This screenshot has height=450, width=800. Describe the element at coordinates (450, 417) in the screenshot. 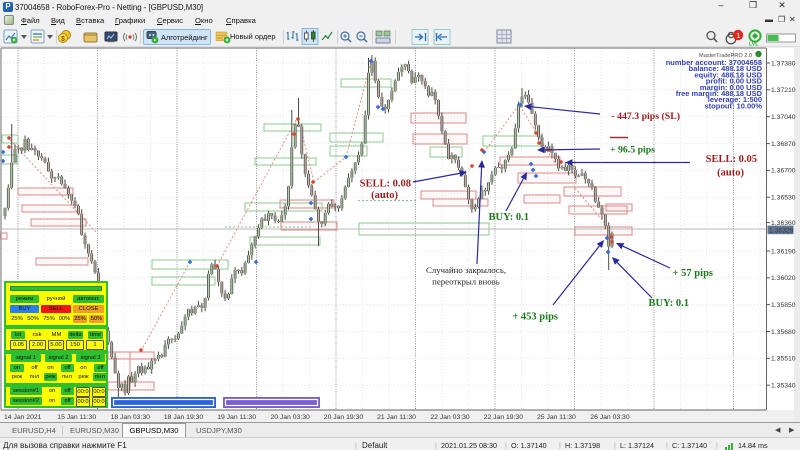

I see `svg-text: 22 Jan 03:30` at that location.